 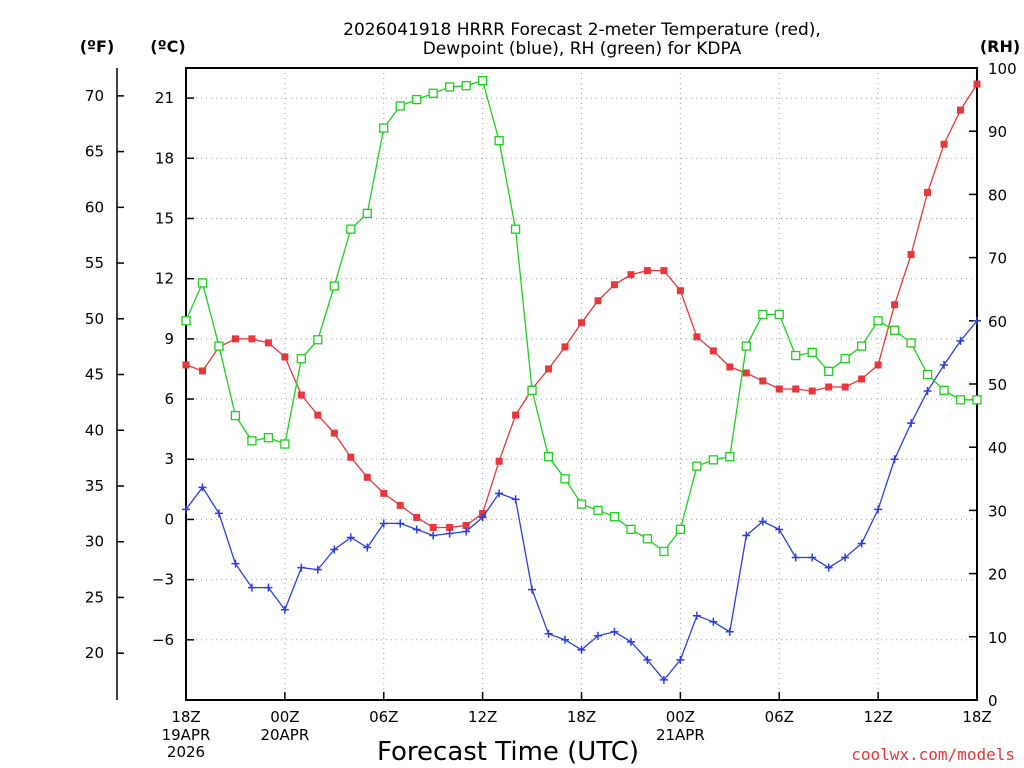 What do you see at coordinates (94, 96) in the screenshot?
I see `f-tick-label: 70` at bounding box center [94, 96].